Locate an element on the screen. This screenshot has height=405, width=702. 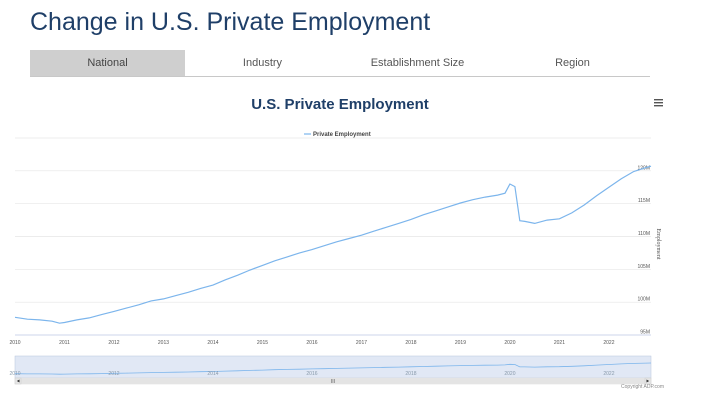
chart-menu-button is located at coordinates (658, 103).